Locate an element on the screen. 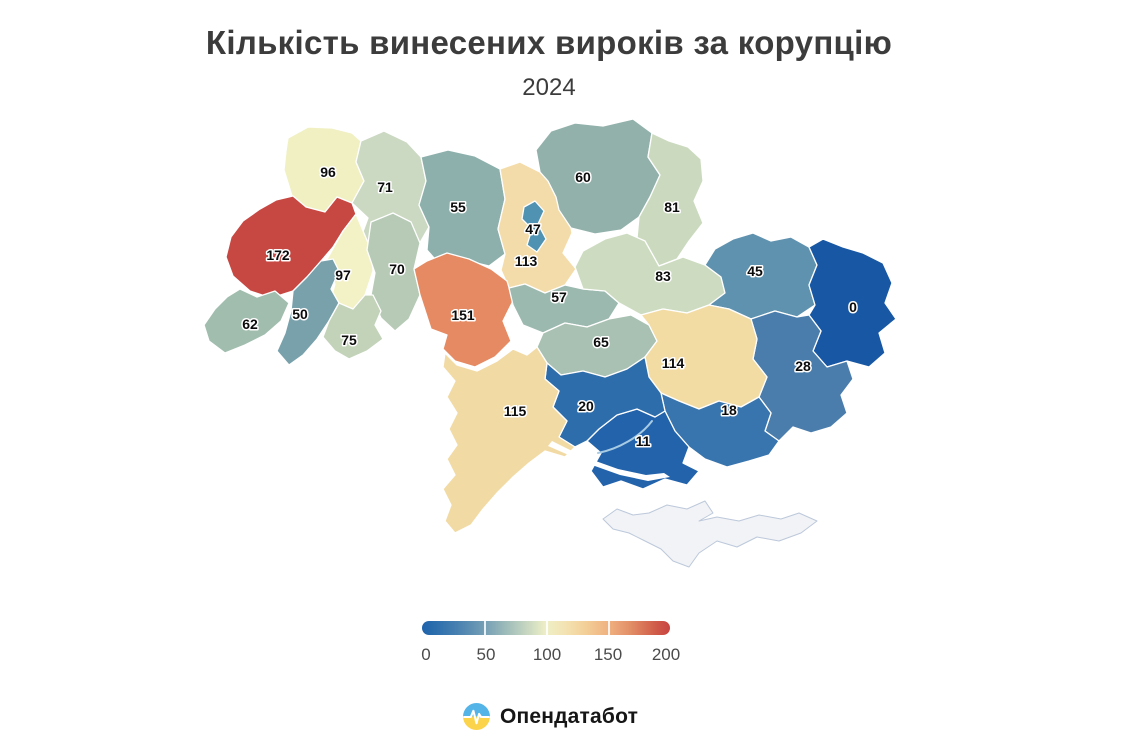  region-poltava-value: 83 is located at coordinates (663, 276).